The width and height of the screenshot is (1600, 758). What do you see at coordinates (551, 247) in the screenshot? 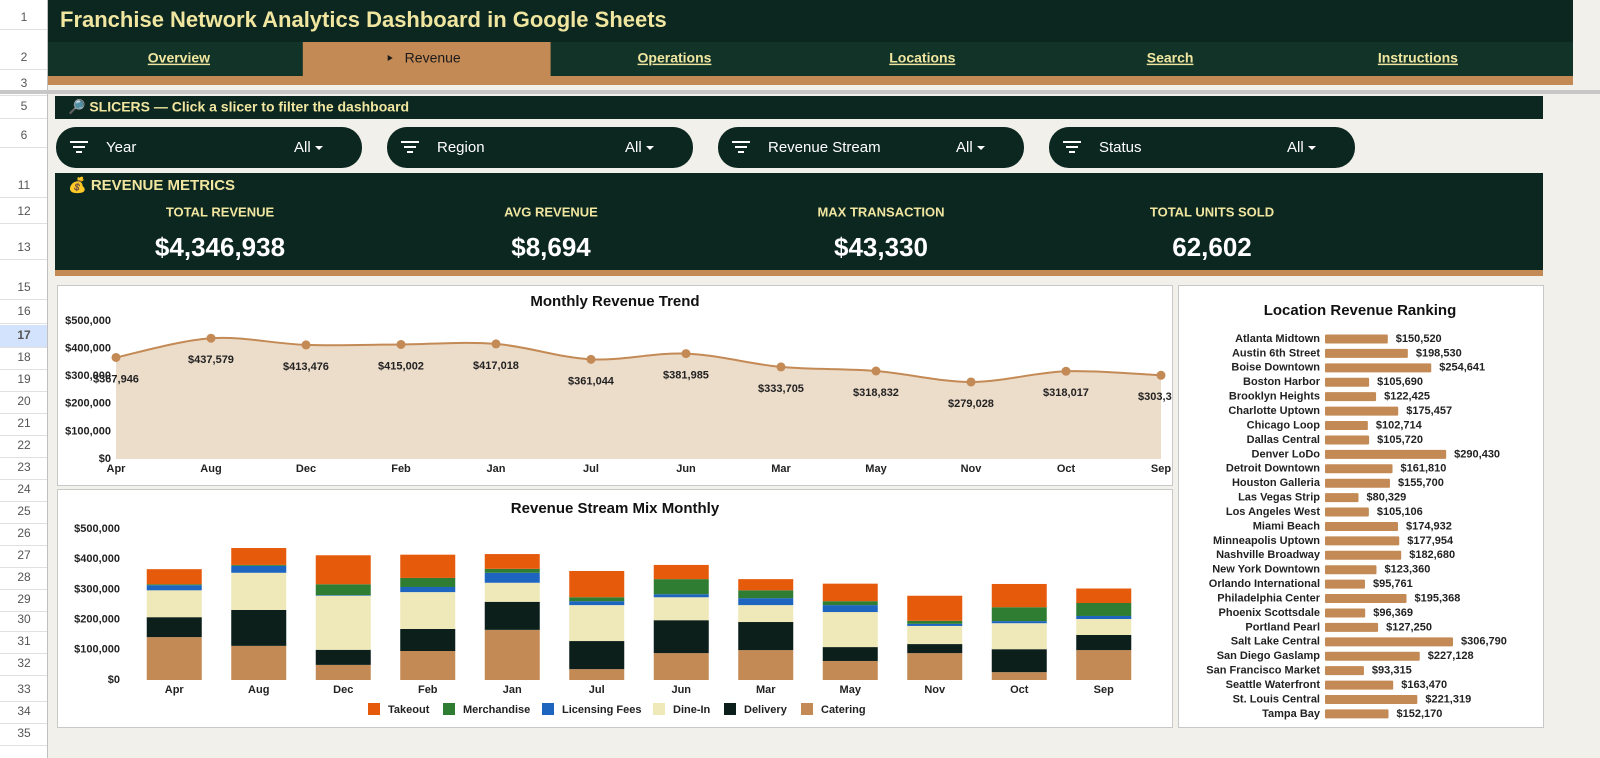
I see `kpi-value: $8,694` at bounding box center [551, 247].